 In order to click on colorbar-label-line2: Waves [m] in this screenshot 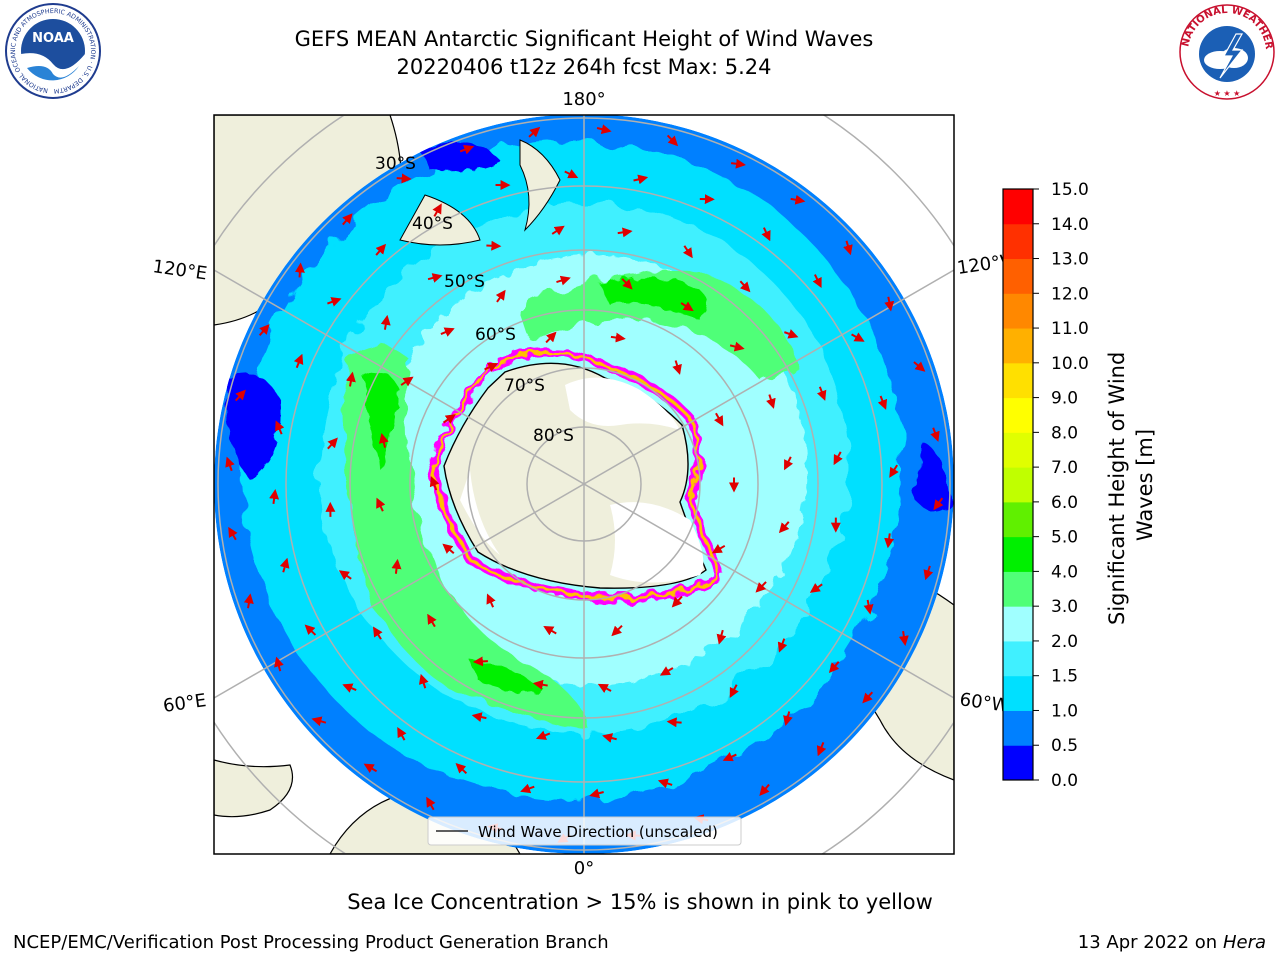, I will do `click(1145, 485)`.